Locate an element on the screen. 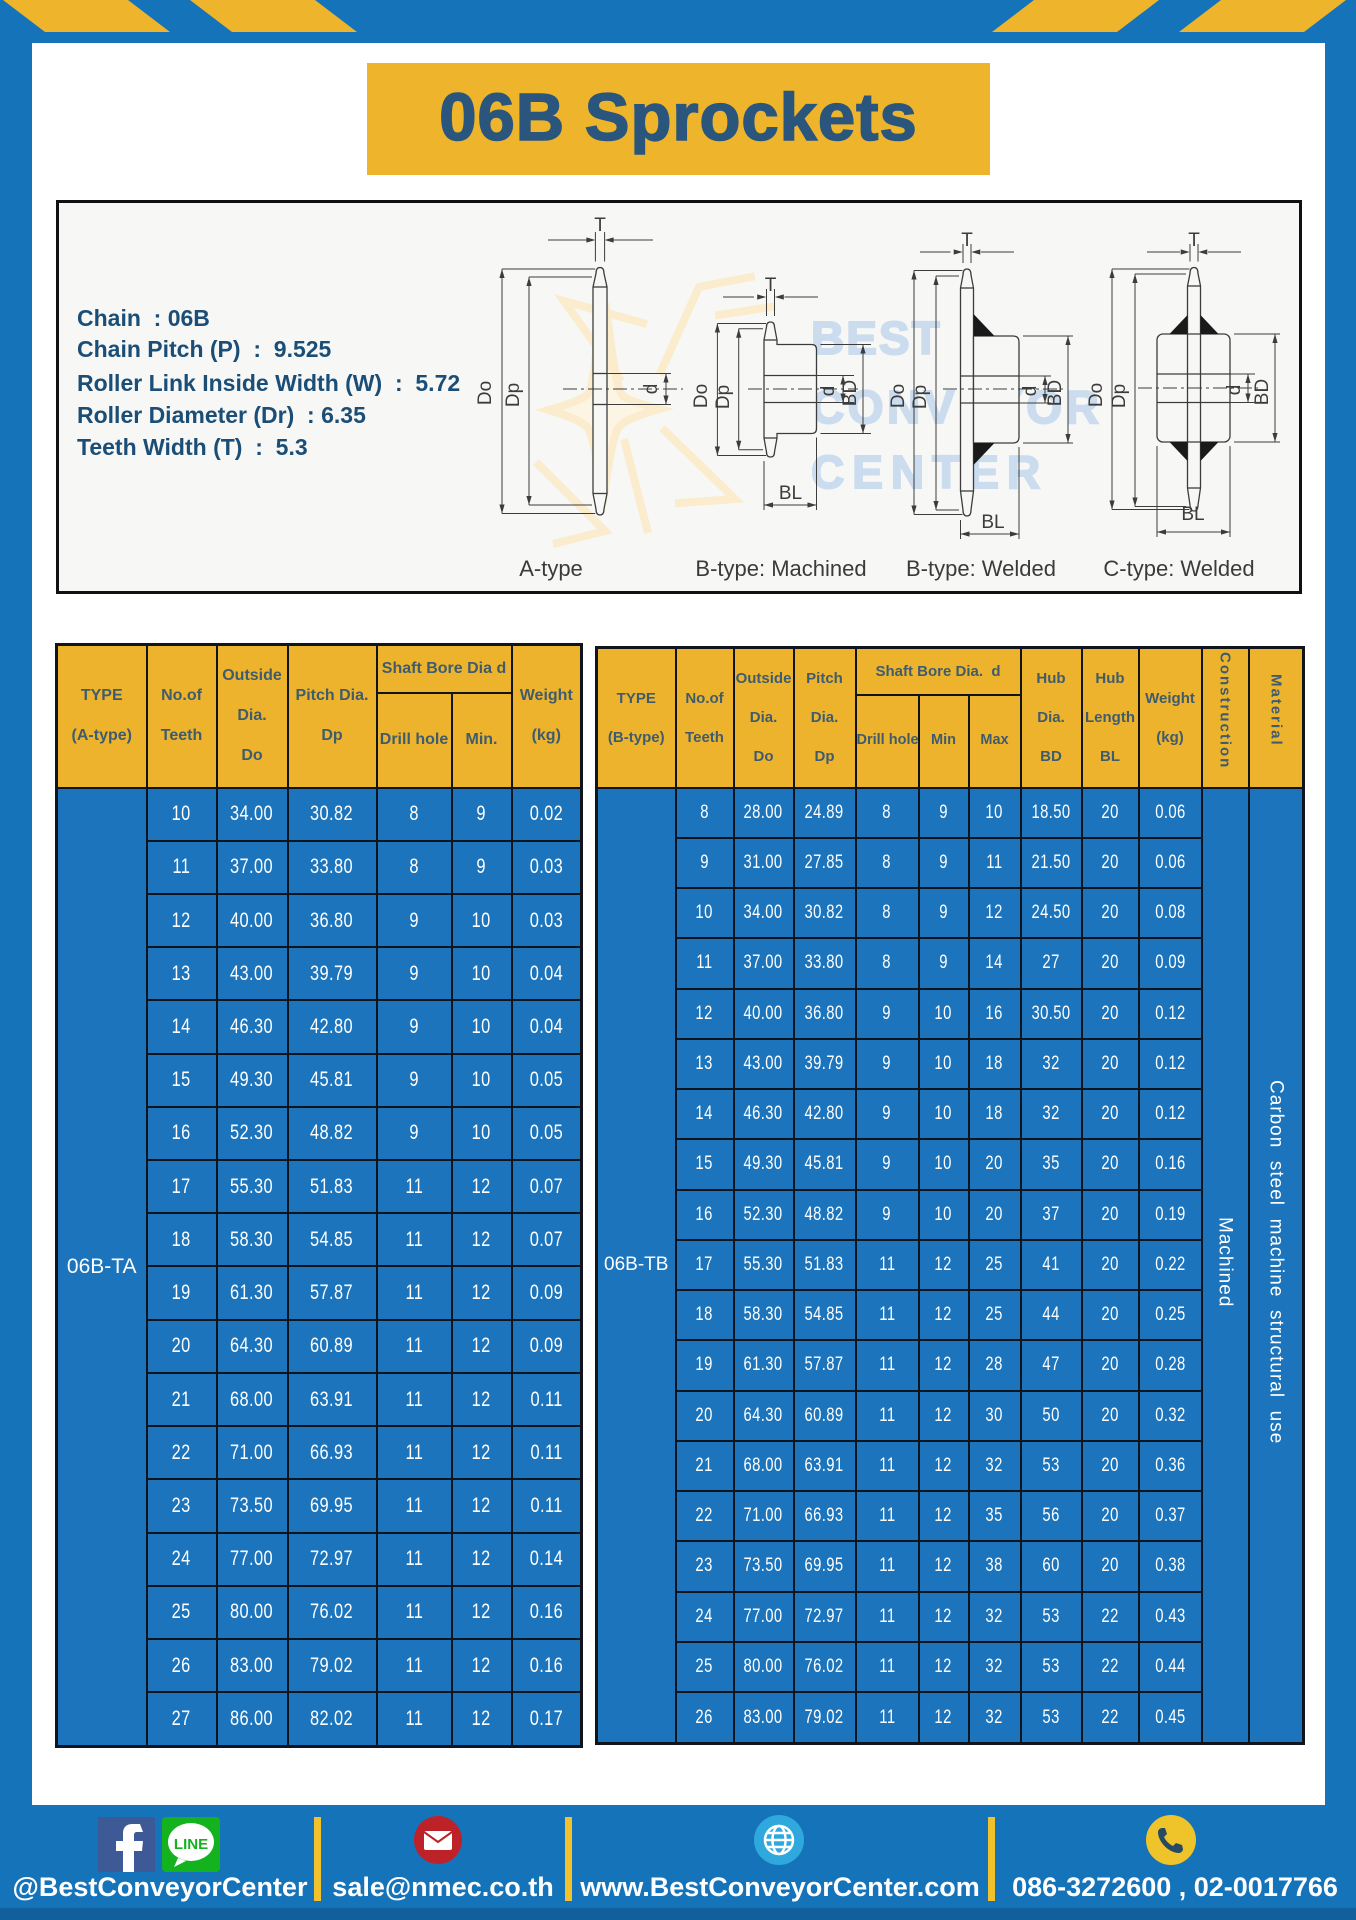 The height and width of the screenshot is (1920, 1356). svg-text: CONVEYOR is located at coordinates (956, 407).